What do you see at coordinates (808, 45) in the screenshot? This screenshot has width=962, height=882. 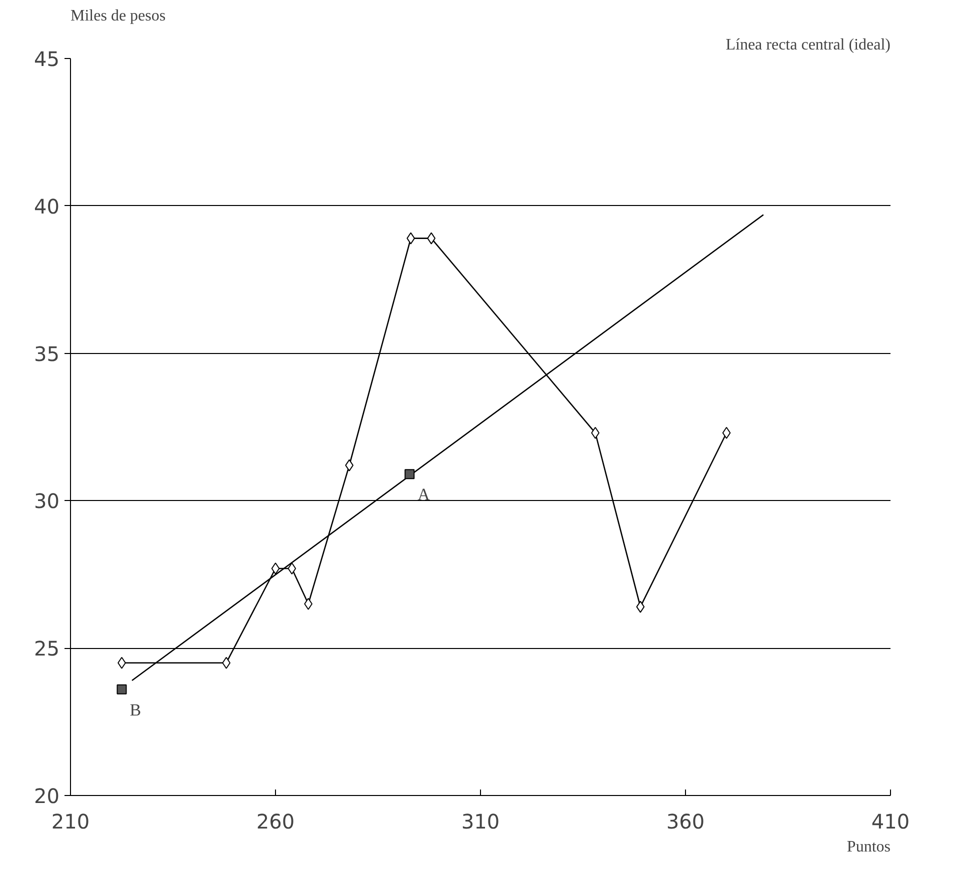 I see `text: Línea recta central (ideal)` at bounding box center [808, 45].